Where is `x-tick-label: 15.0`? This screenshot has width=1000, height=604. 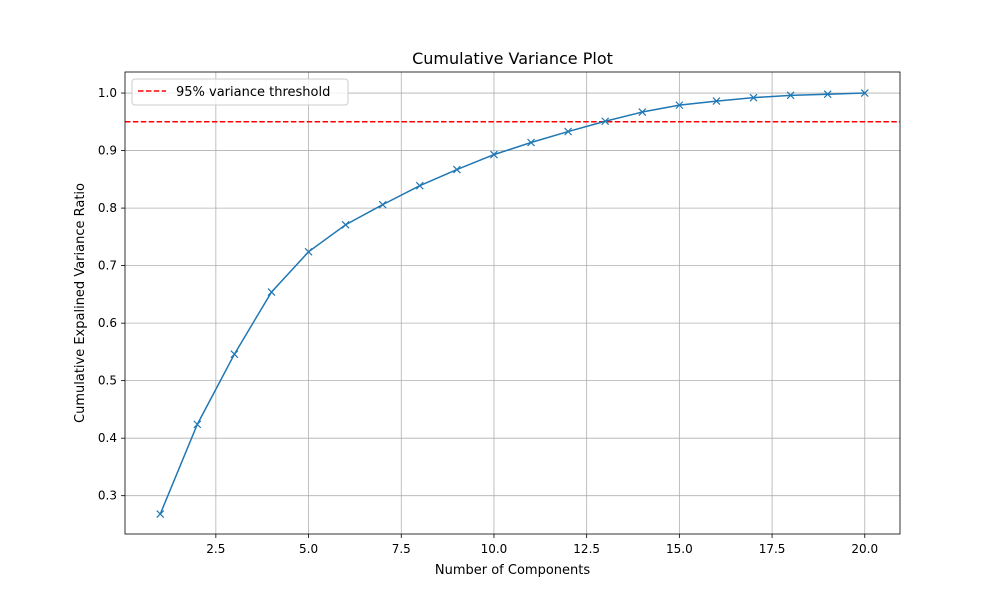 x-tick-label: 15.0 is located at coordinates (679, 549).